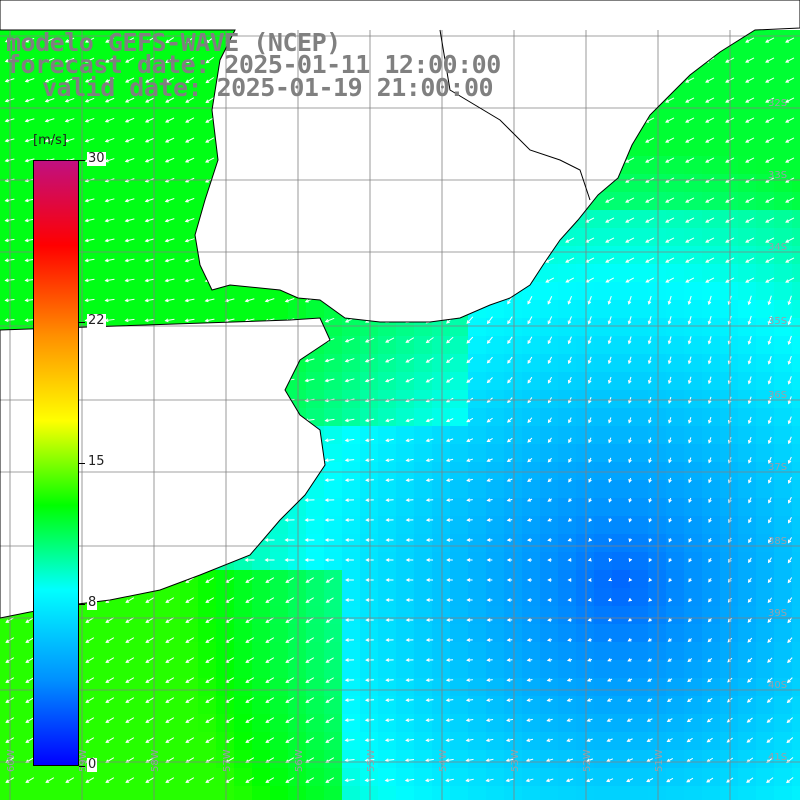 Image resolution: width=800 pixels, height=800 pixels. Describe the element at coordinates (96, 461) in the screenshot. I see `colorbar-tick-label: 15` at that location.